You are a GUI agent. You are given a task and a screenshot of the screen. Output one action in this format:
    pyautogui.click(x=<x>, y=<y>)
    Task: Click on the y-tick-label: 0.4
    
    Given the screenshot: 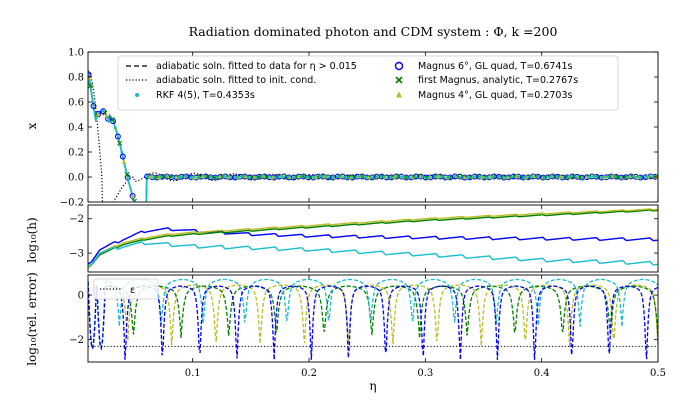 What is the action you would take?
    pyautogui.click(x=76, y=128)
    